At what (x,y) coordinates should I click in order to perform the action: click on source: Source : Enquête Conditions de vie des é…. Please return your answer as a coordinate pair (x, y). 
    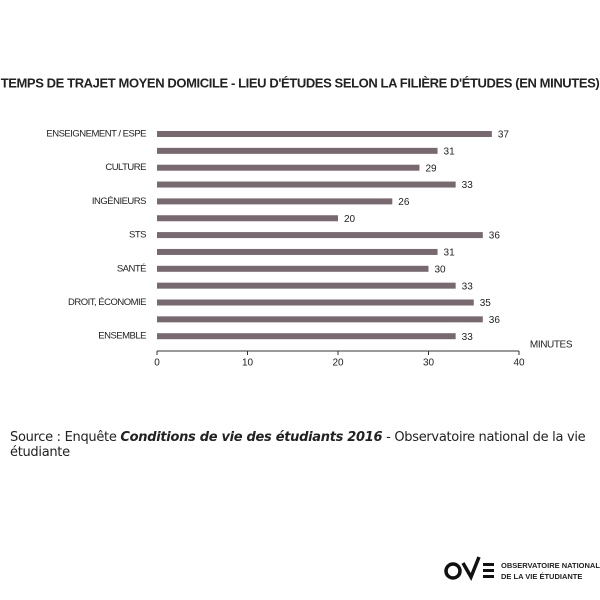
    Looking at the image, I should click on (305, 445).